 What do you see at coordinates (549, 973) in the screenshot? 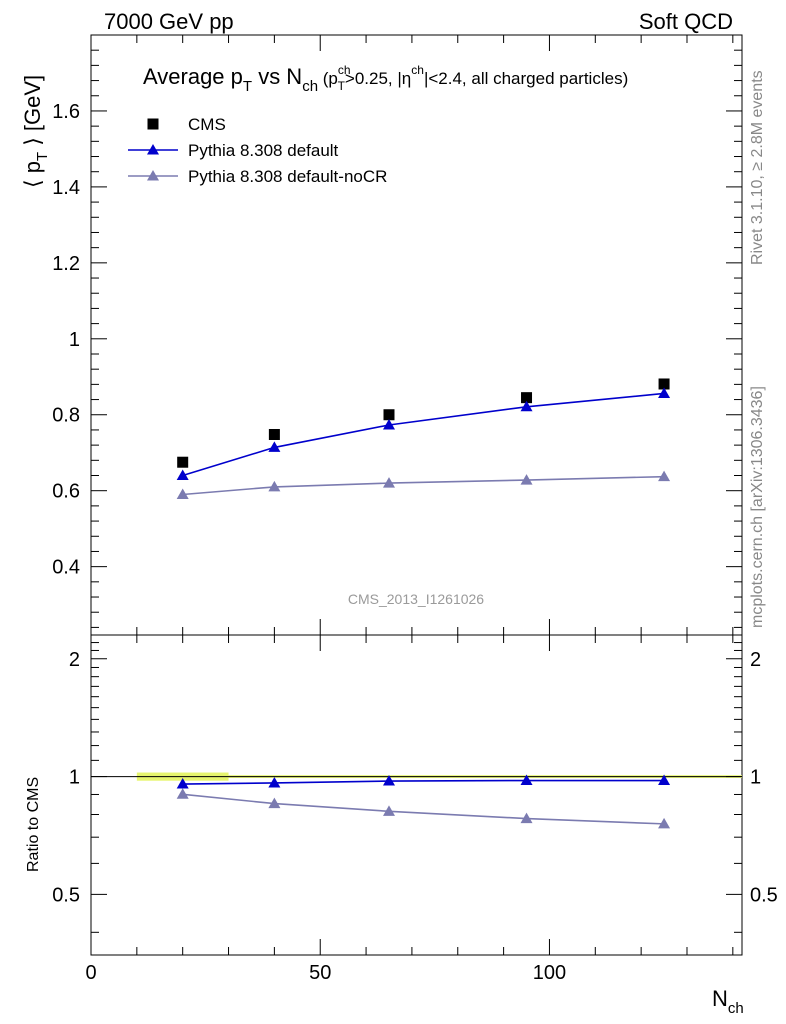
I see `x-tick-label: 100` at bounding box center [549, 973].